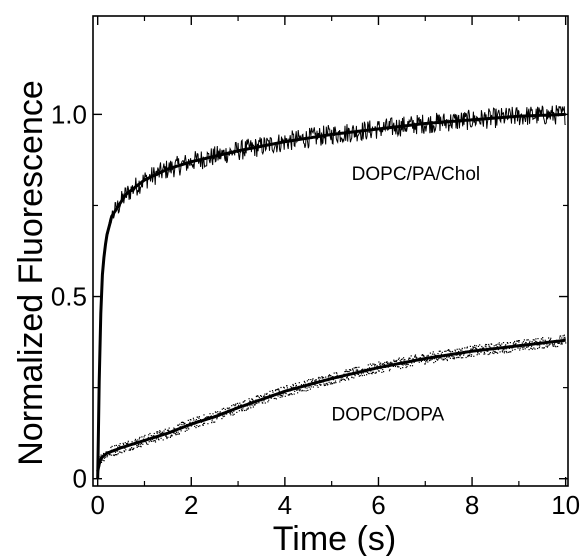 The width and height of the screenshot is (581, 556). Describe the element at coordinates (69, 114) in the screenshot. I see `y-tick-label: 1.0` at that location.